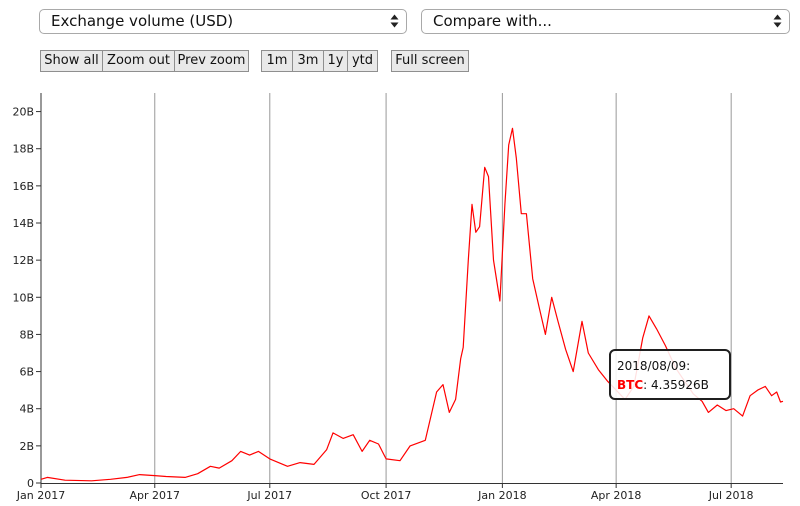 Image resolution: width=800 pixels, height=506 pixels. Describe the element at coordinates (23, 297) in the screenshot. I see `y-tick-label: 10B` at that location.